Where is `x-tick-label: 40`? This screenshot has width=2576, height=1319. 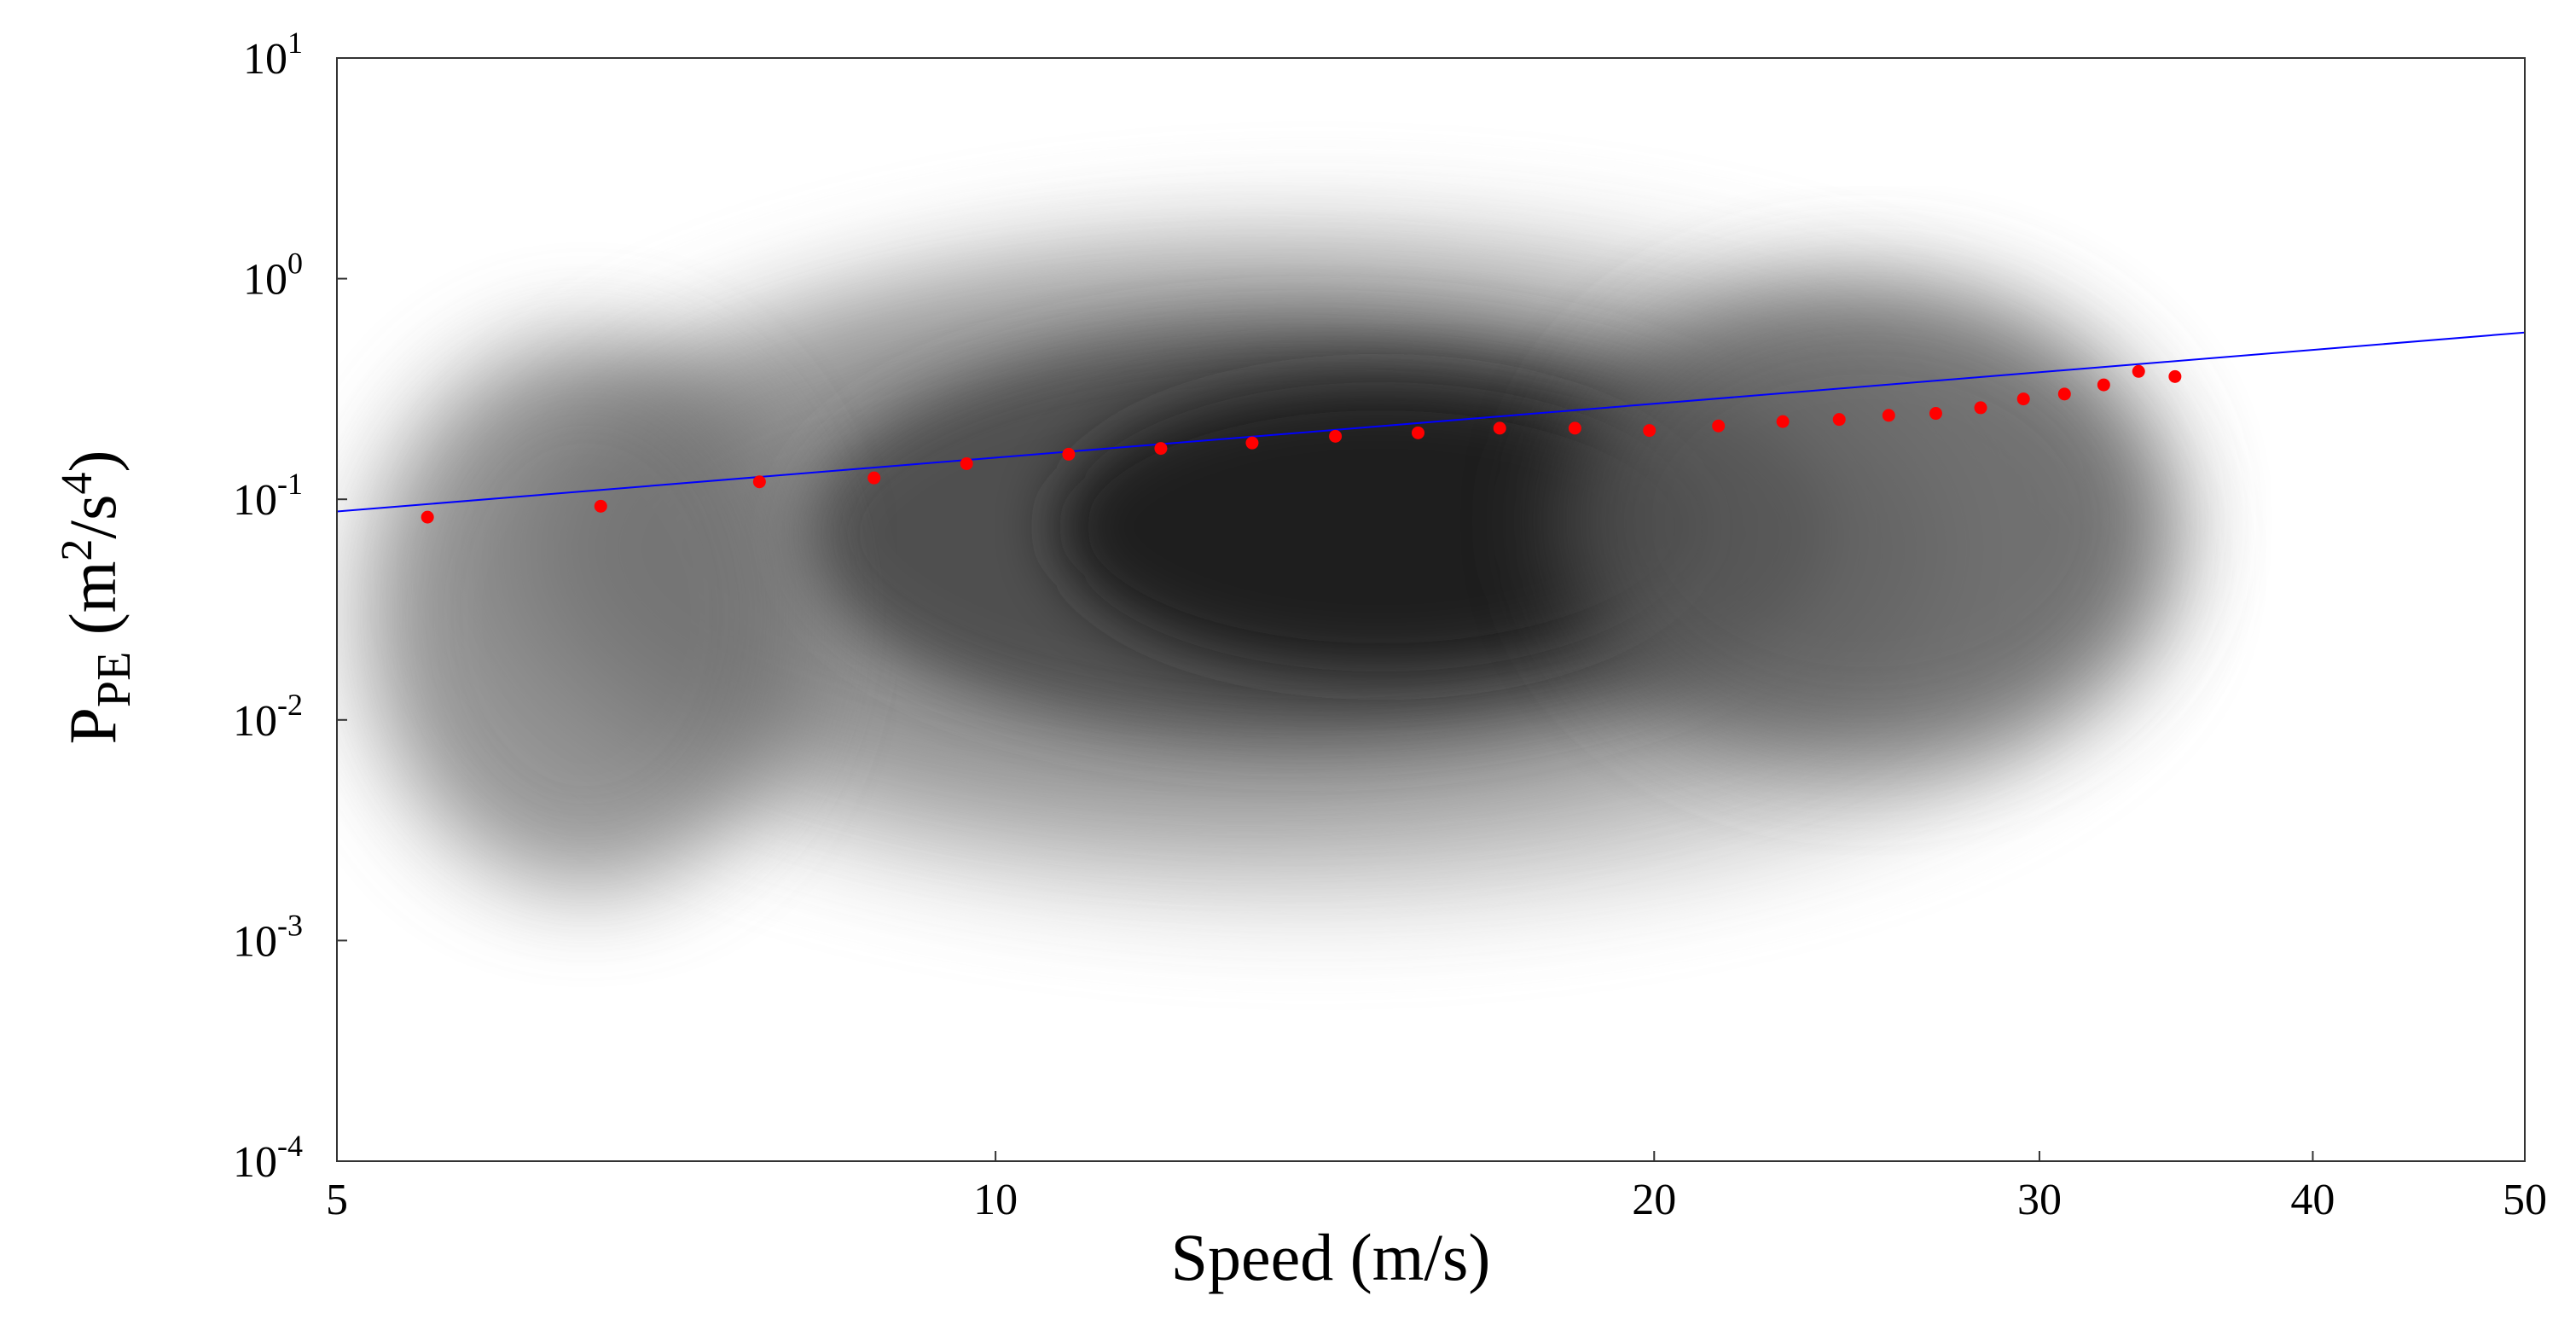
x-tick-label: 40 is located at coordinates (2312, 1200).